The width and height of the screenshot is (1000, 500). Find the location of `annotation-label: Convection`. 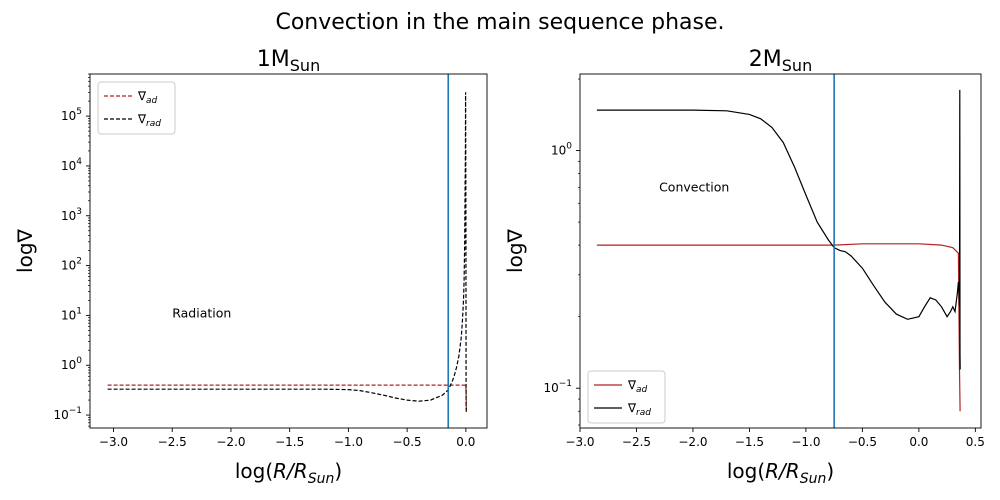

annotation-label: Convection is located at coordinates (694, 186).